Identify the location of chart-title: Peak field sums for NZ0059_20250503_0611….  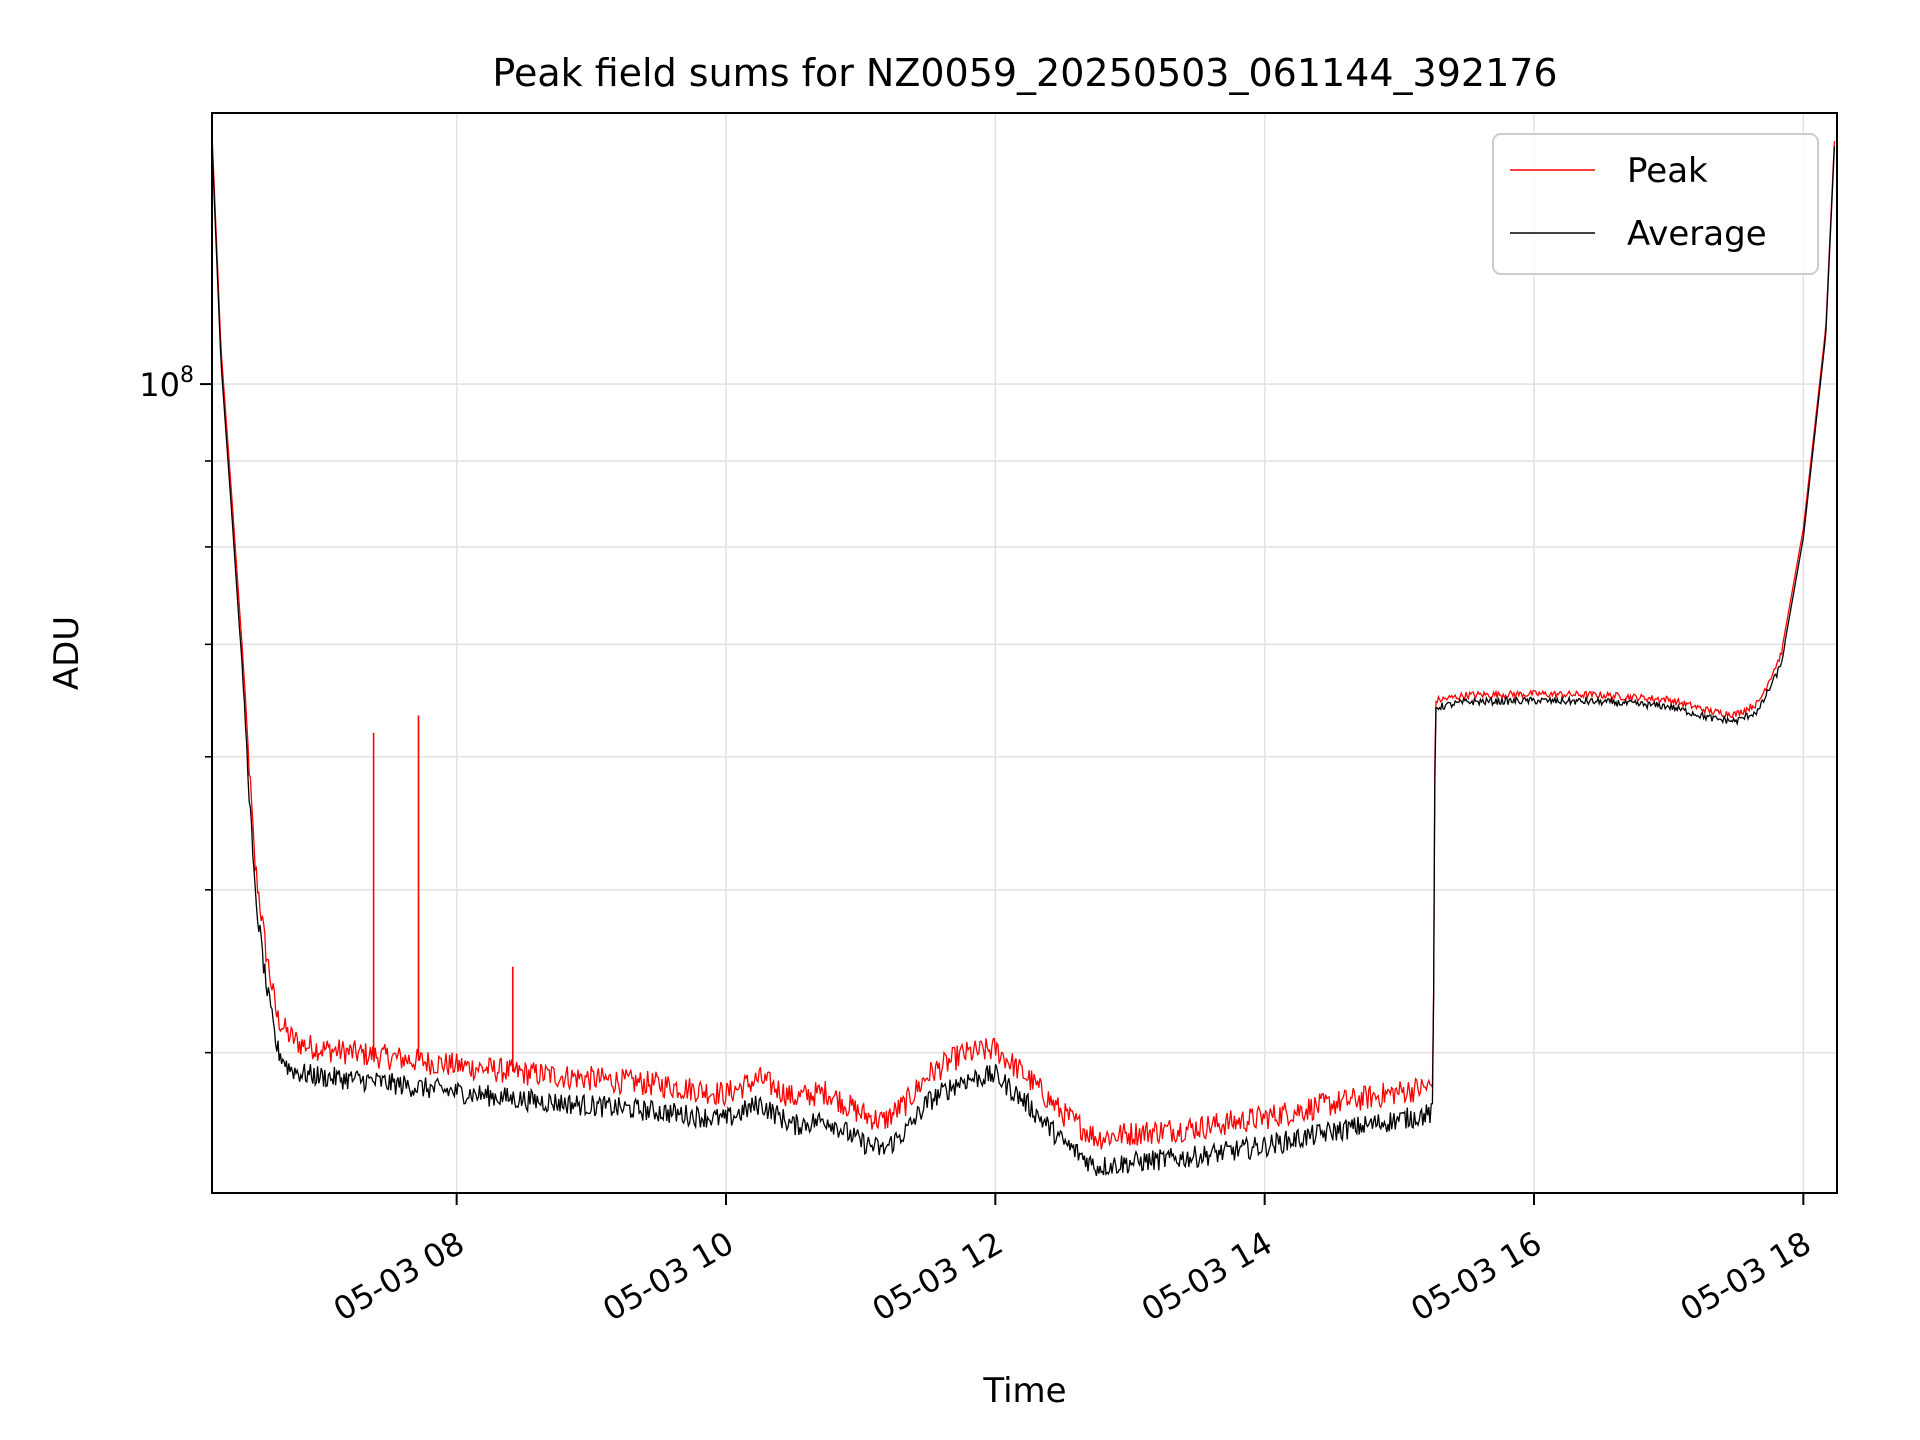
(1024, 73).